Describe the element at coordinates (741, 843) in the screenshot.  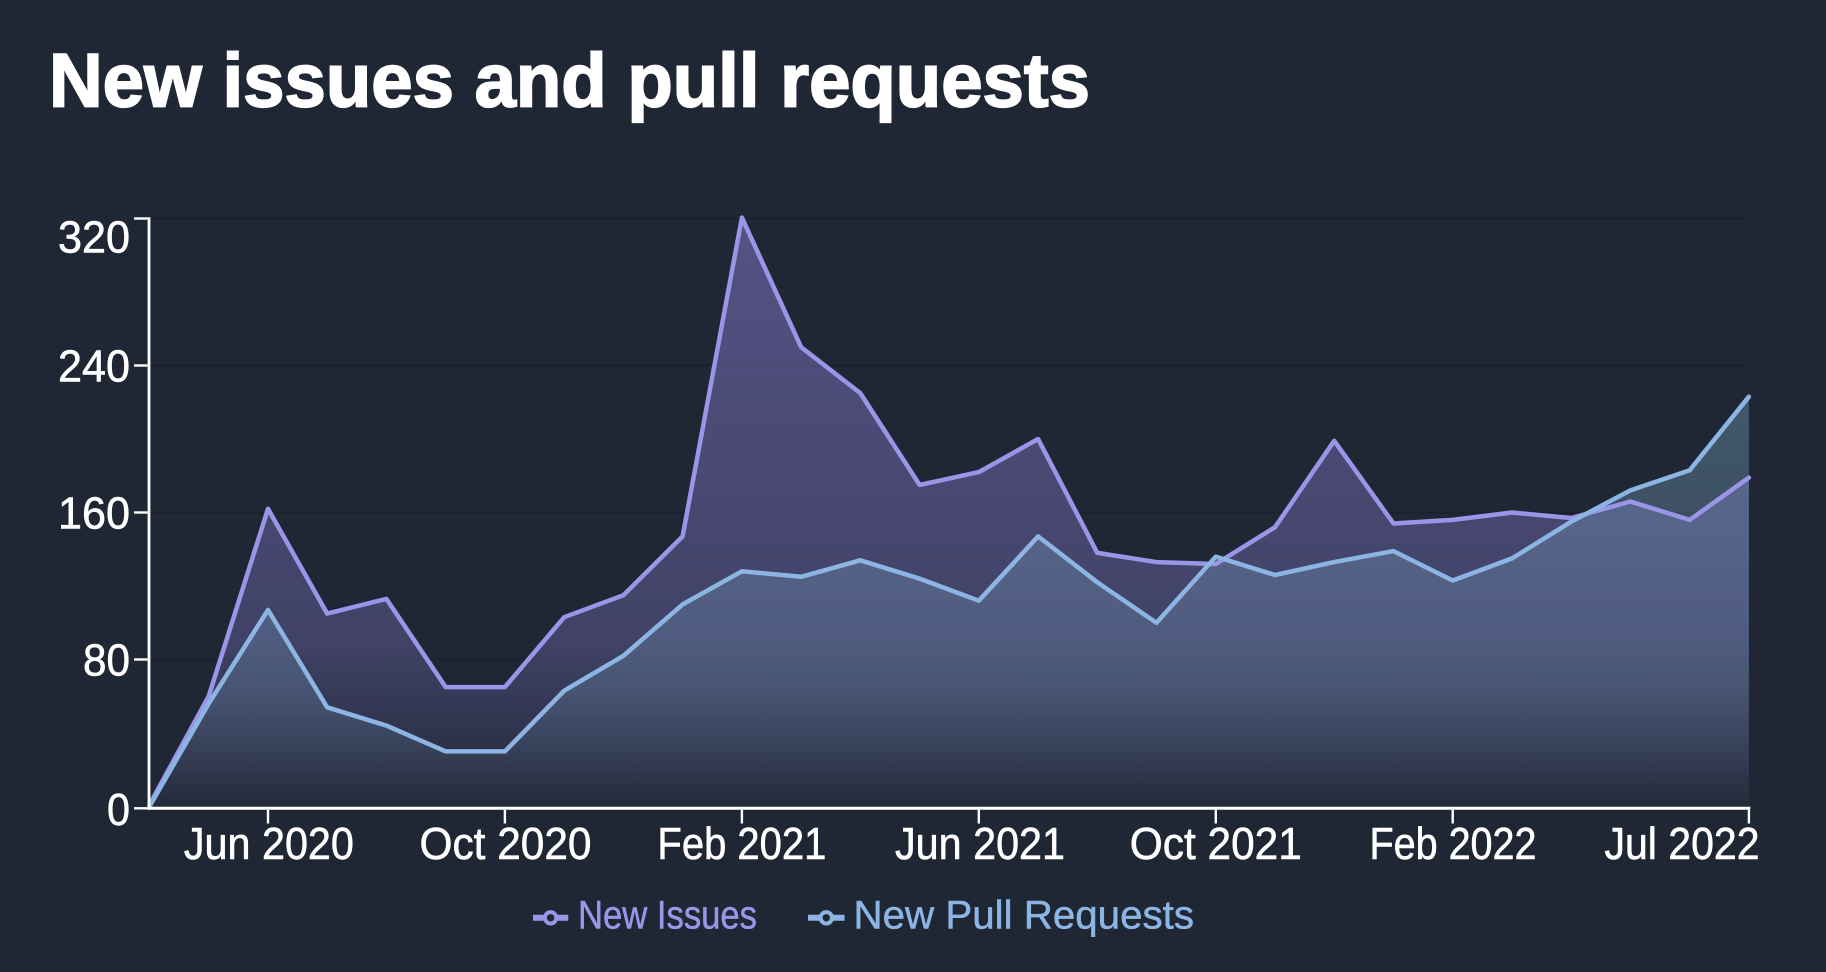
I see `svg-text: Feb 2021` at that location.